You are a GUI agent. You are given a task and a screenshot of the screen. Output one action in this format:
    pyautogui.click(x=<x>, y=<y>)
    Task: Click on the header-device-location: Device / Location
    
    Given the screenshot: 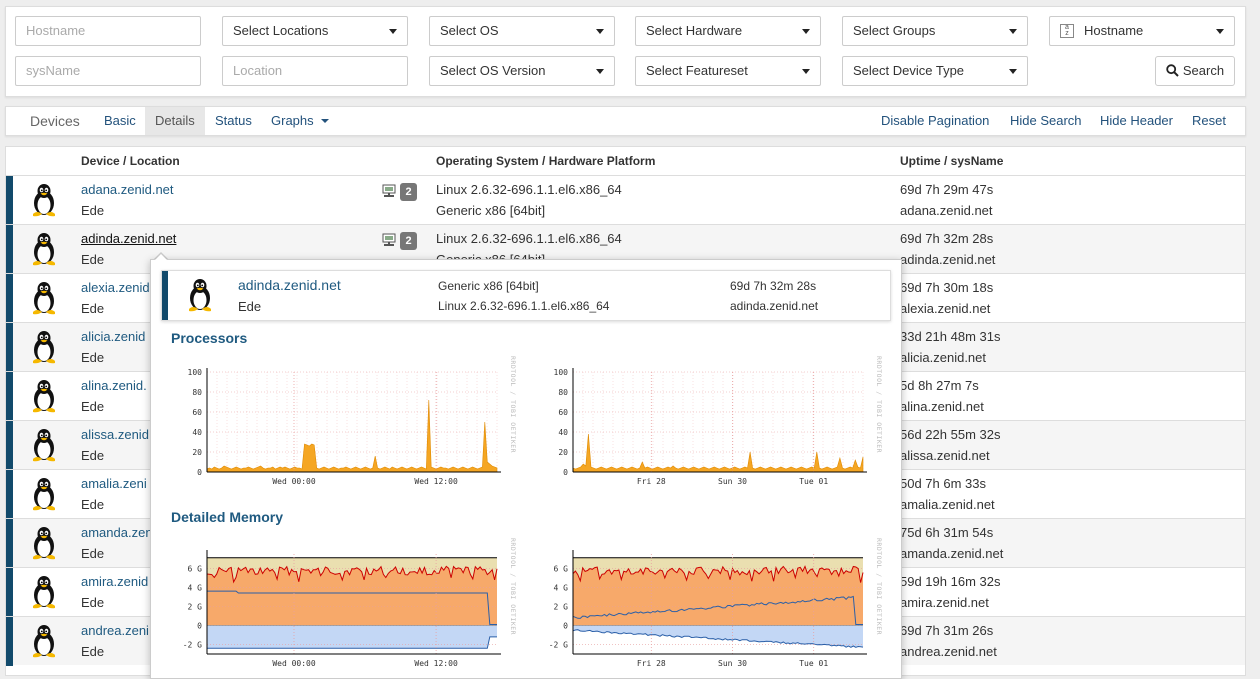 What is the action you would take?
    pyautogui.click(x=130, y=161)
    